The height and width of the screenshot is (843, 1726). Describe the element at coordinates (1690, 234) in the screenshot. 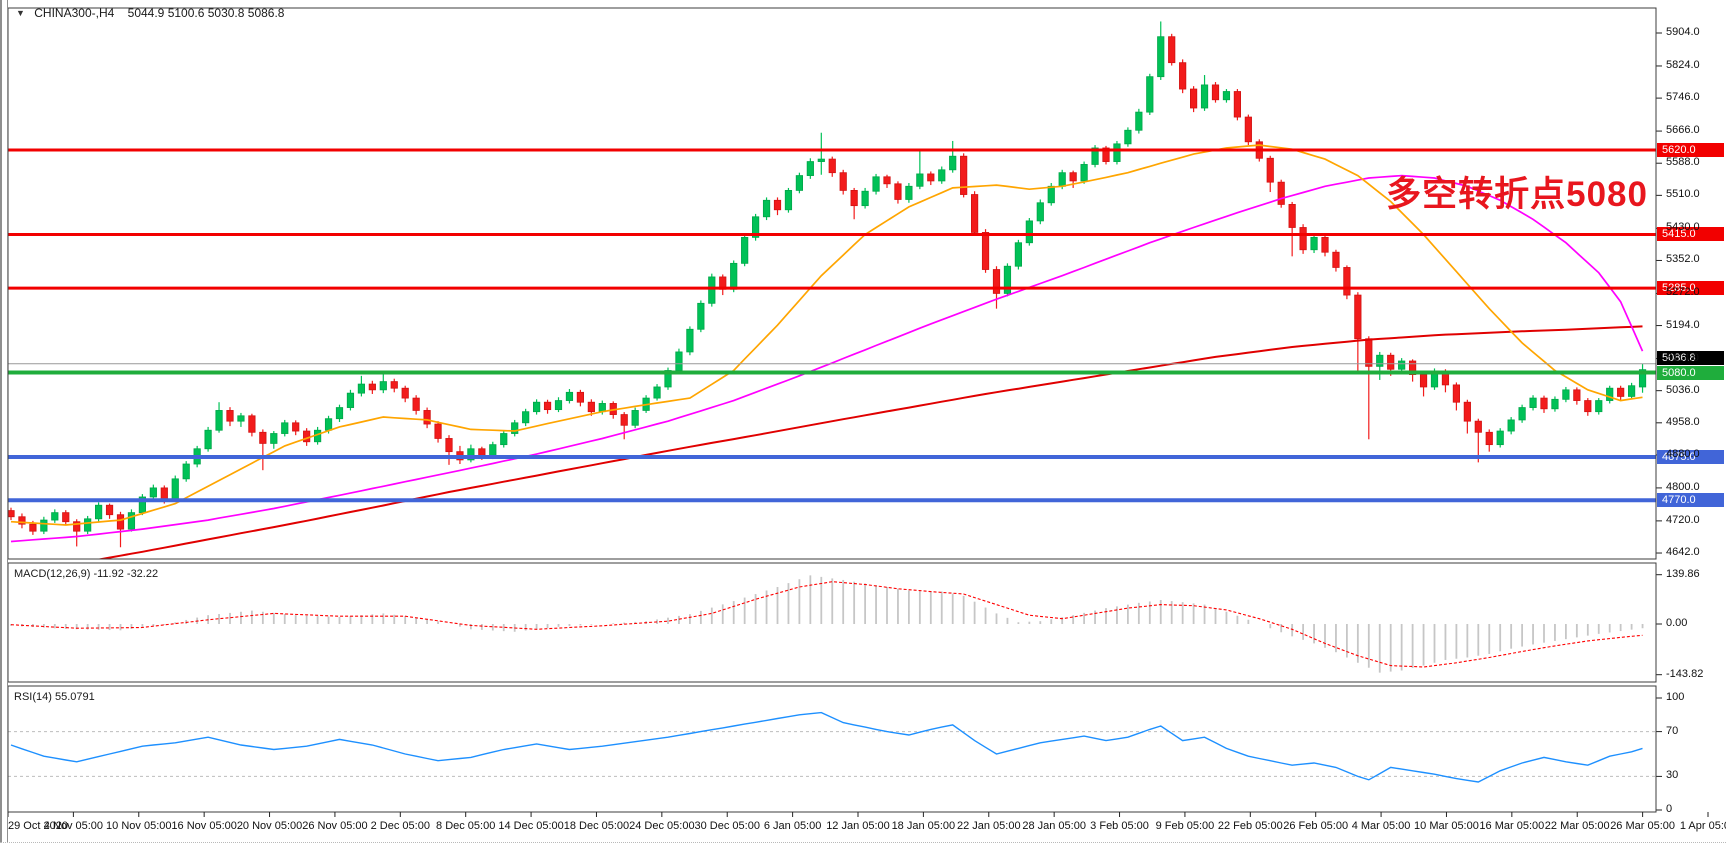

I see `level-price-label: 5415.0` at that location.